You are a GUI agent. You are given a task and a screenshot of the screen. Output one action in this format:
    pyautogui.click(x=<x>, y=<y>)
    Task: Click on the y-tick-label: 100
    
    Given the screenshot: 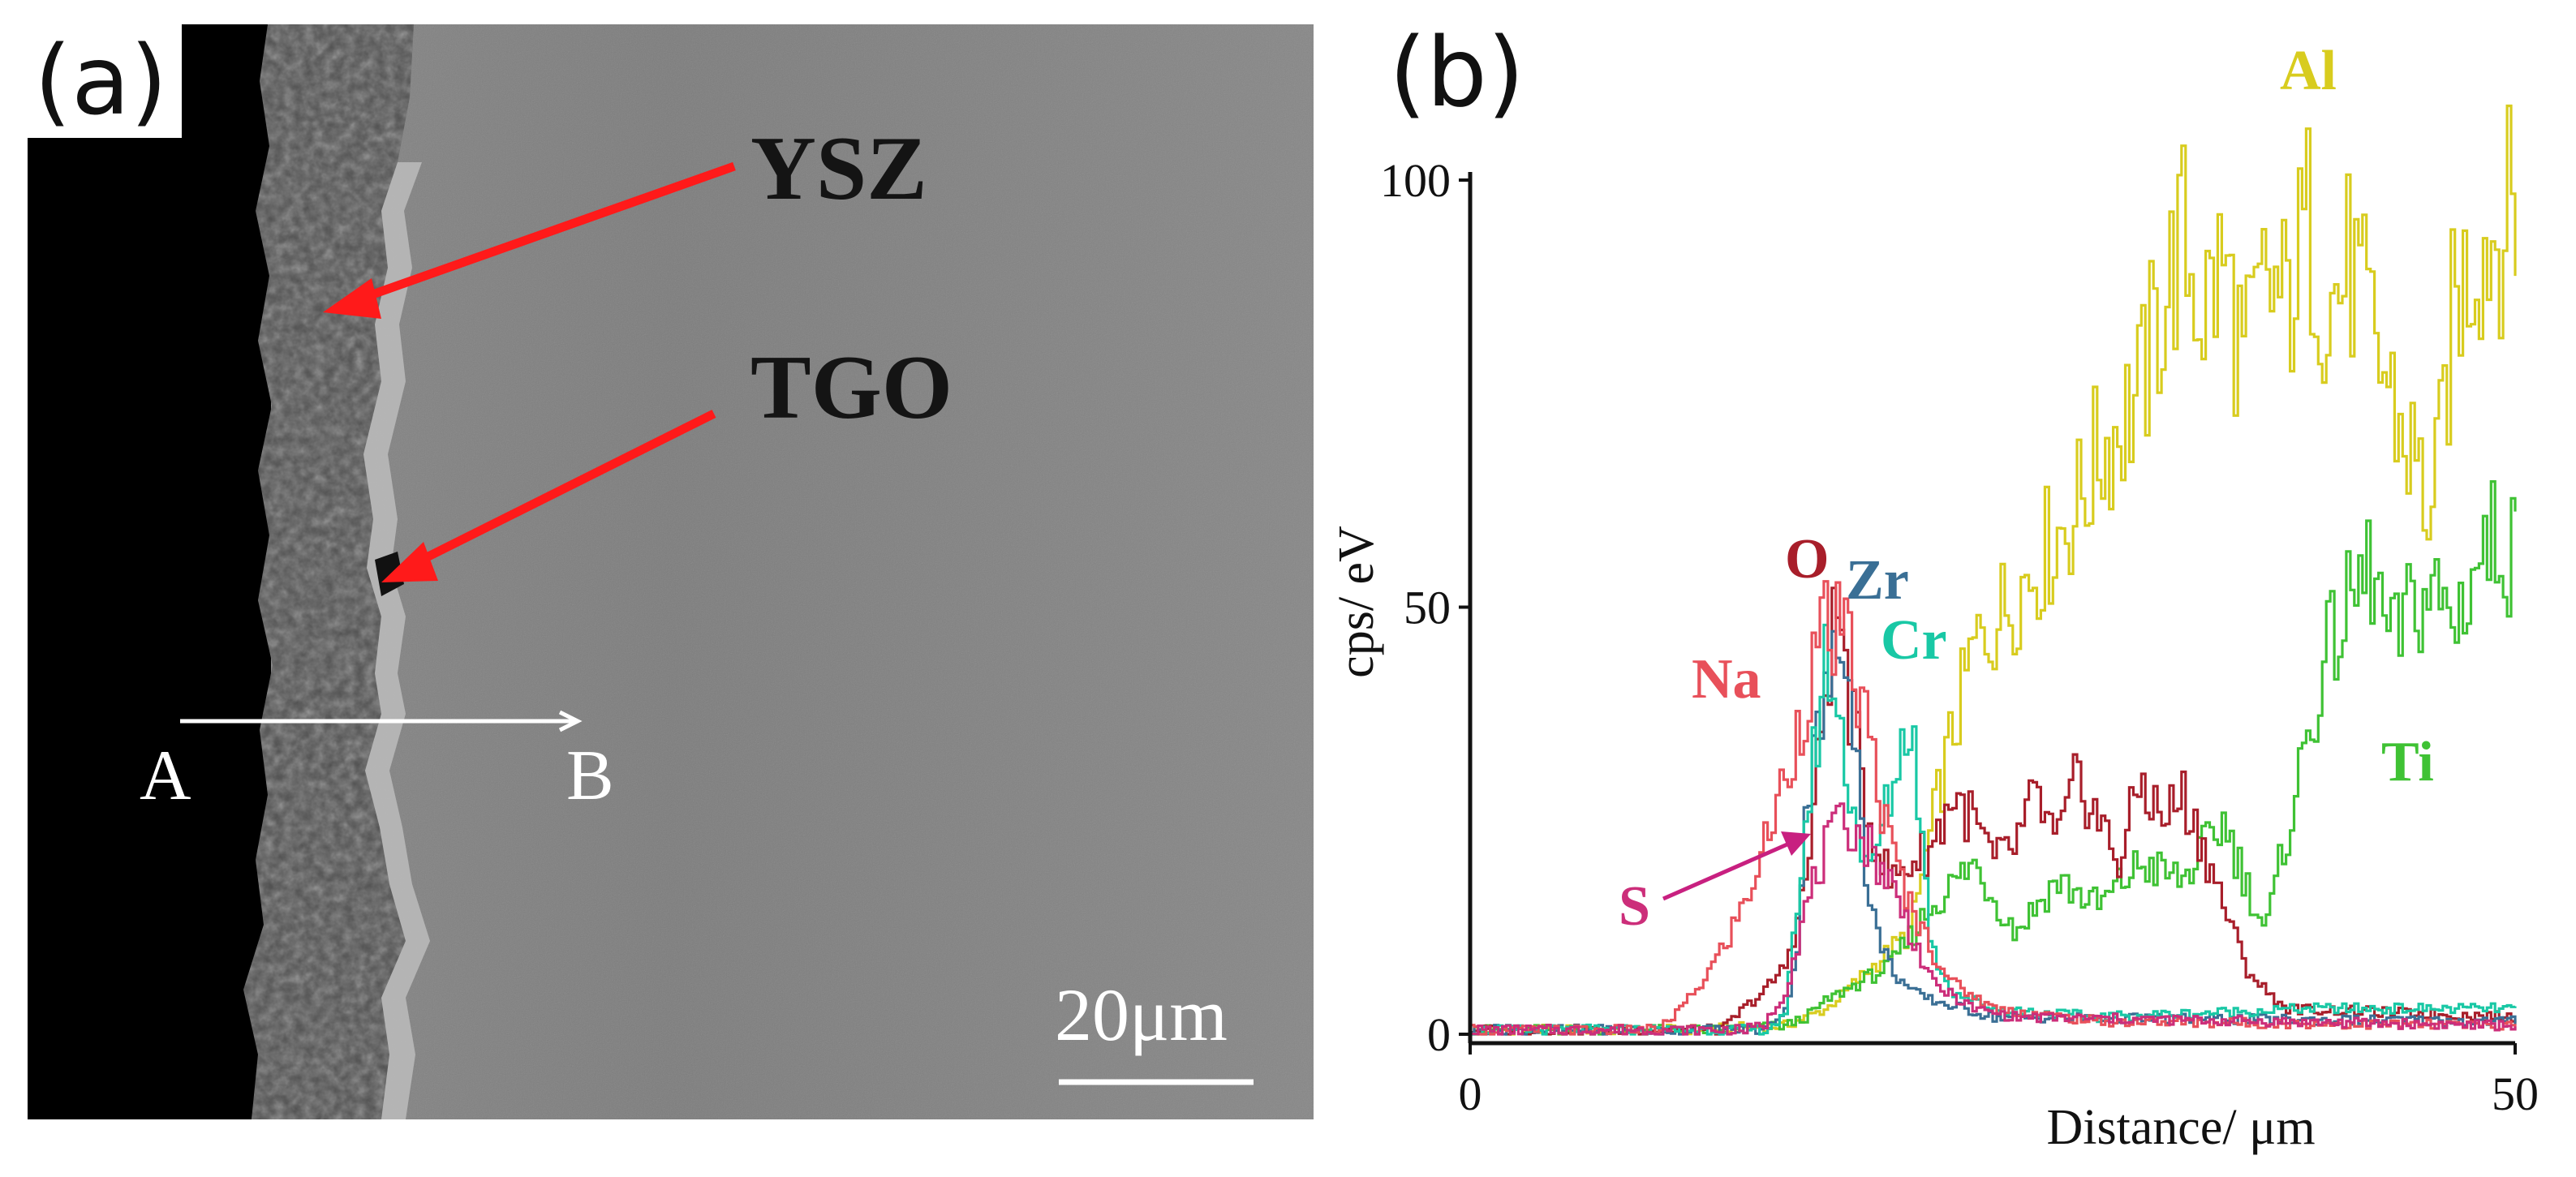 What is the action you would take?
    pyautogui.click(x=1415, y=181)
    